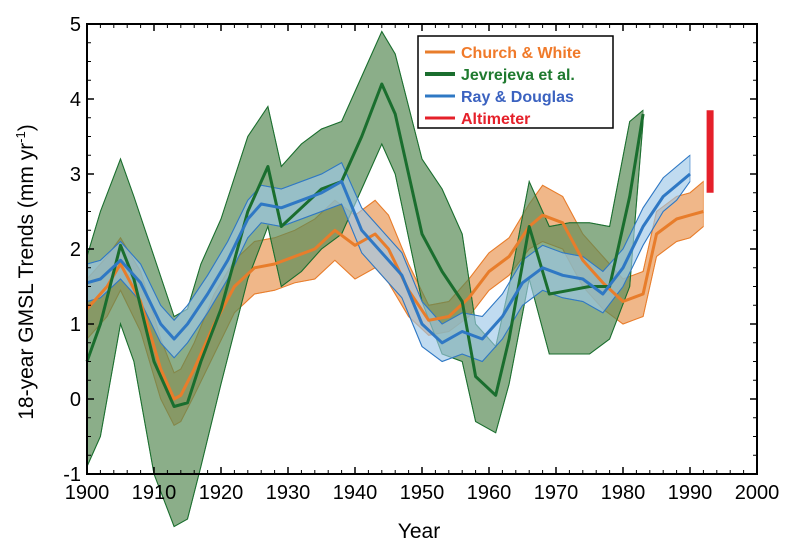 This screenshot has width=786, height=546. I want to click on y-tick-label: 2, so click(75, 250).